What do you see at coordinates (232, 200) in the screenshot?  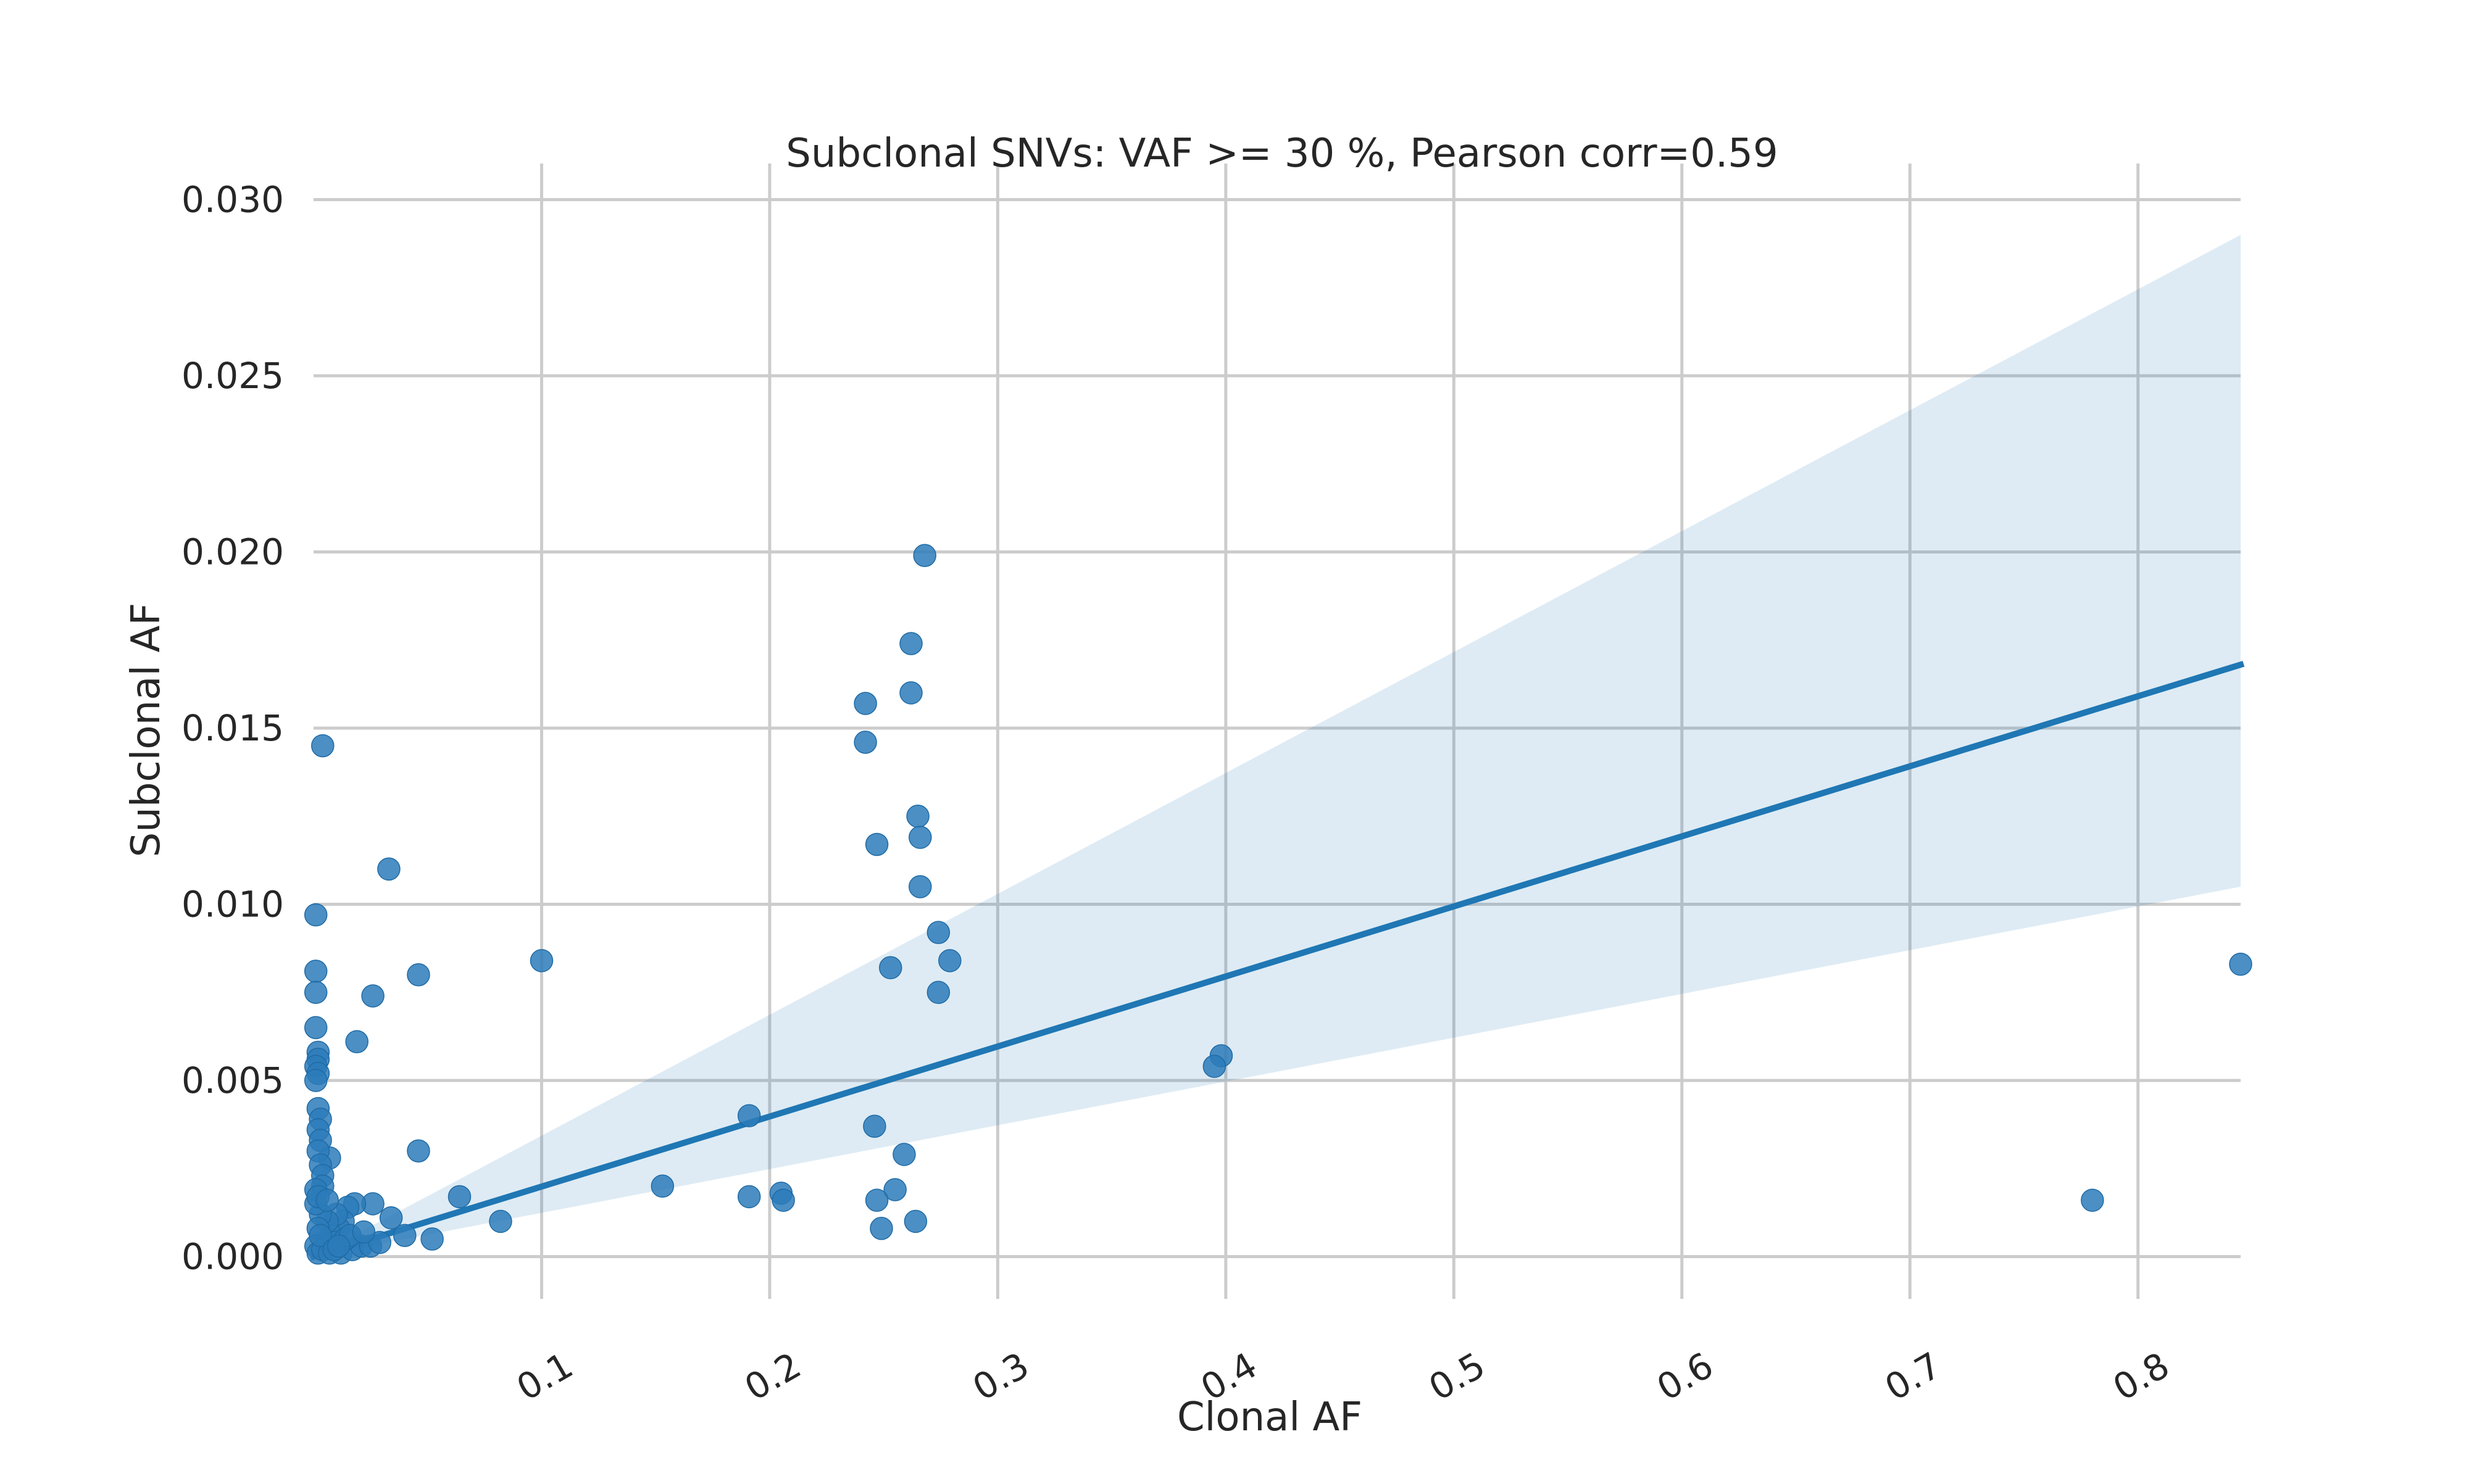 I see `y-tick-label: 0.030` at bounding box center [232, 200].